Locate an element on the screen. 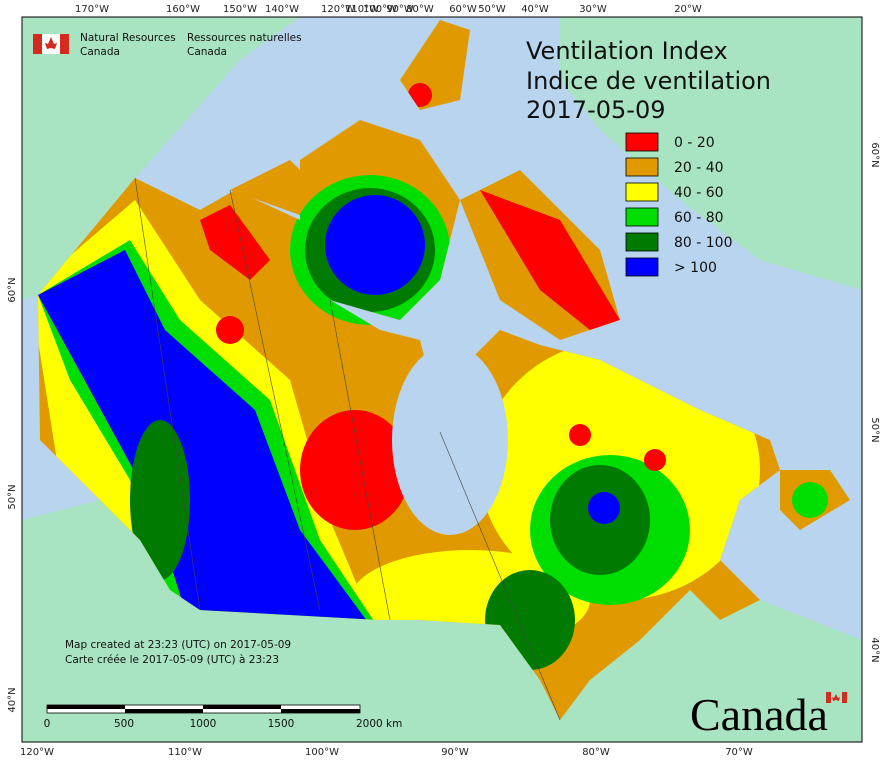 The height and width of the screenshot is (760, 880). longitude-label: 140°W is located at coordinates (282, 9).